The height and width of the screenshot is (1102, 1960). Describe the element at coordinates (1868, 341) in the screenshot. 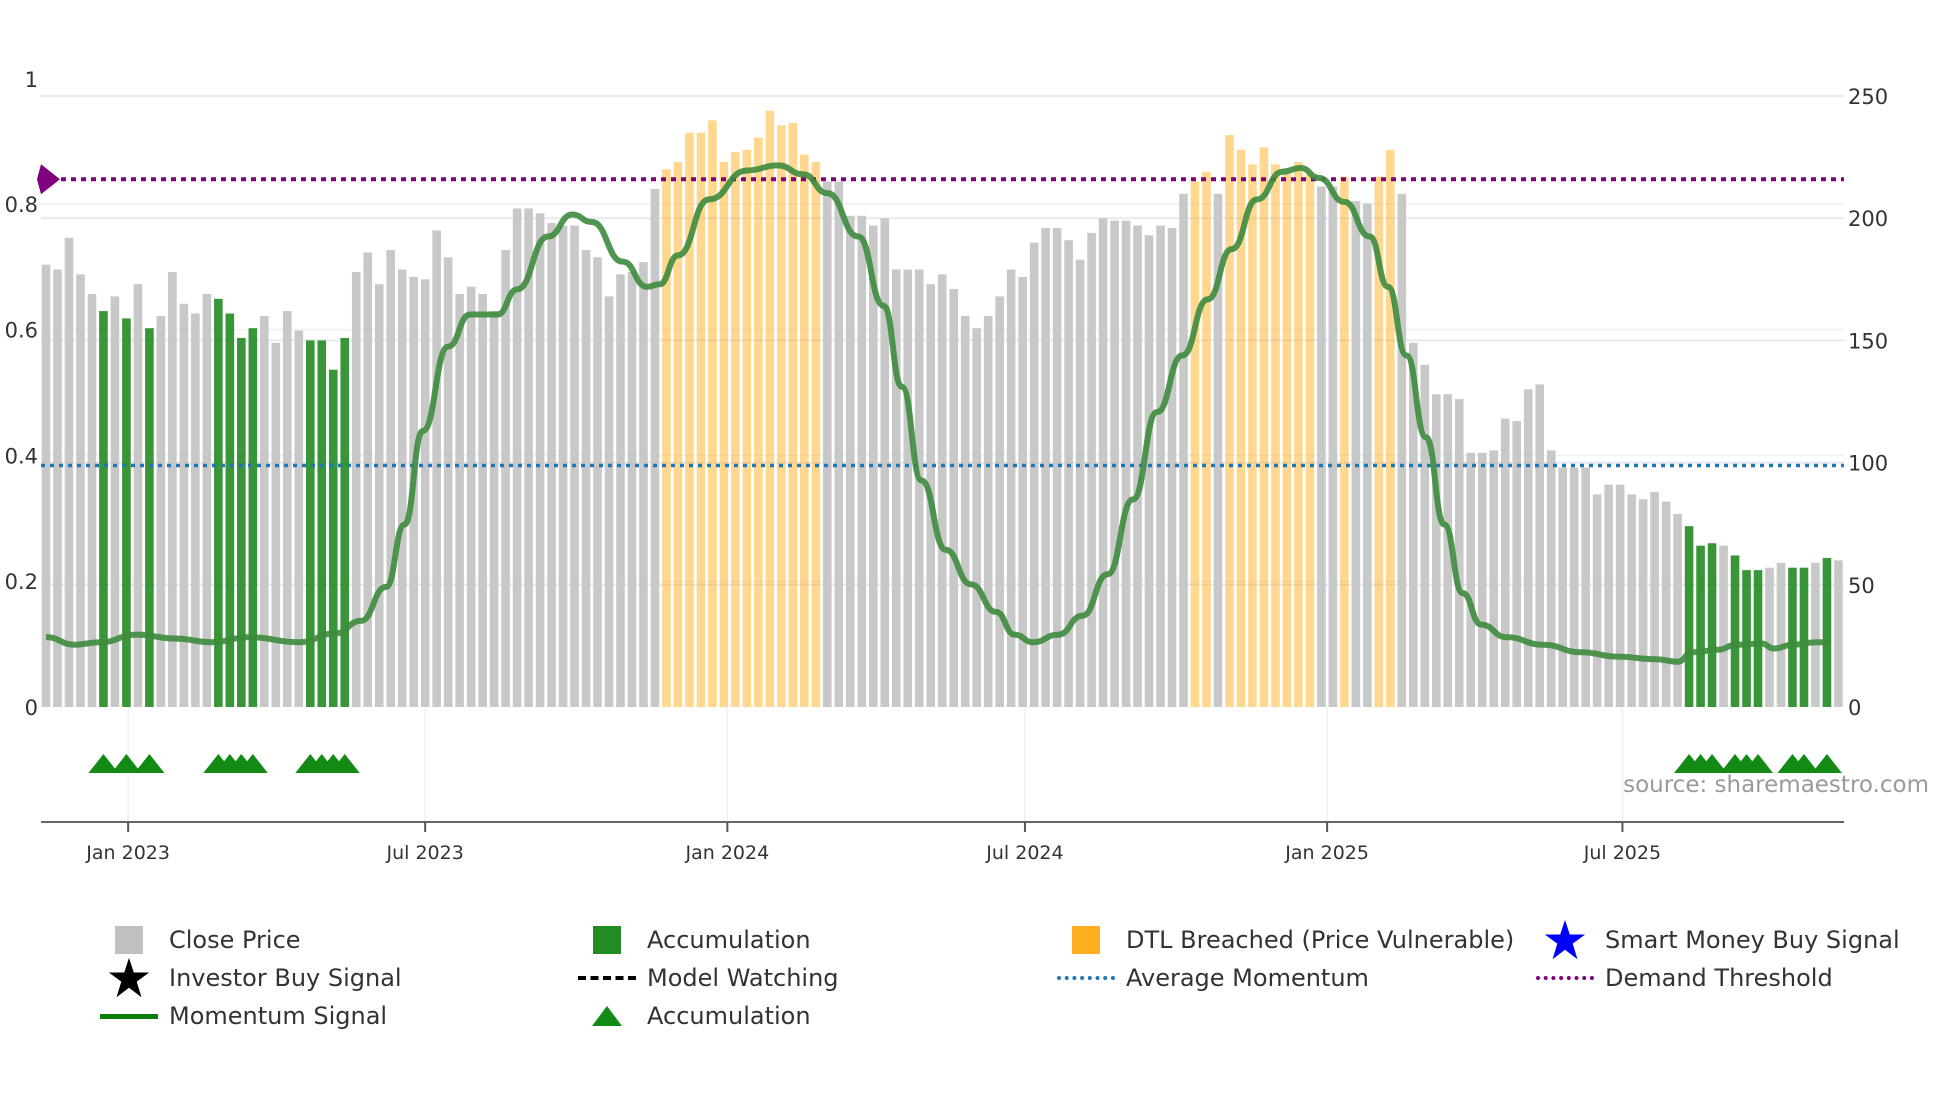

I see `right-axis-tick-label: 150` at that location.